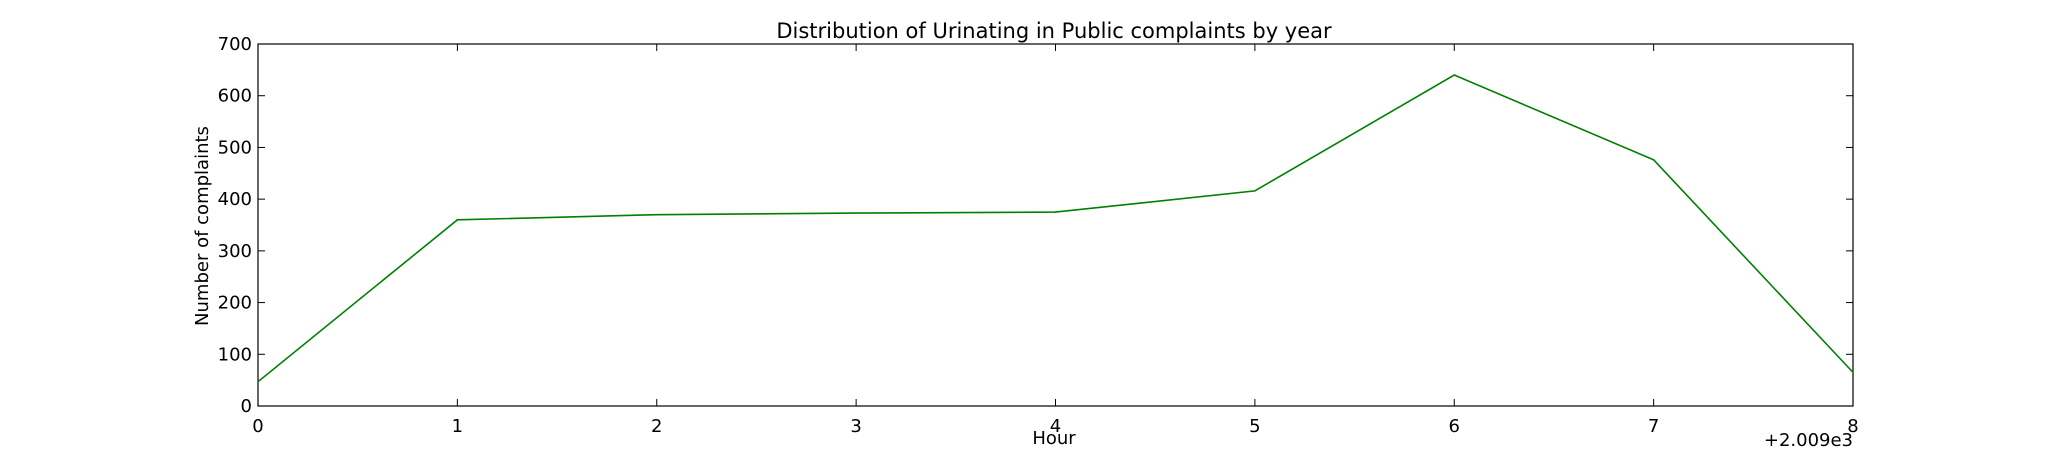 The width and height of the screenshot is (2050, 450). I want to click on y-tick-label: 700, so click(235, 44).